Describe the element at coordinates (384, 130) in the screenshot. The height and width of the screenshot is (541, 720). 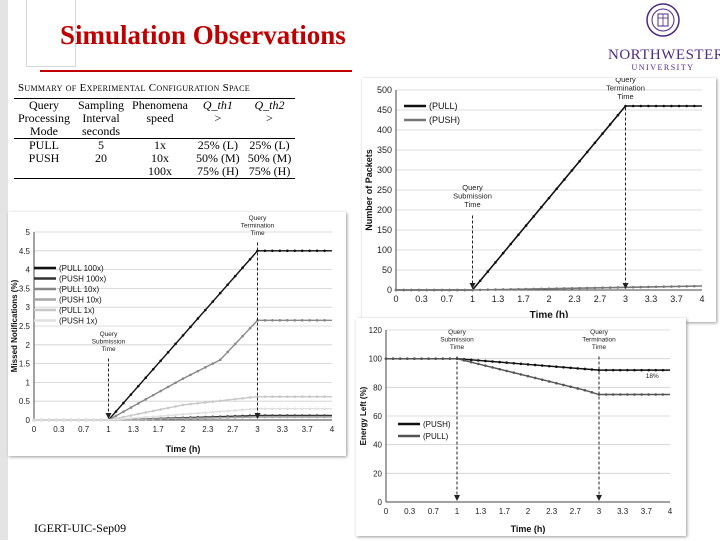
I see `y-tick-label: 400` at that location.